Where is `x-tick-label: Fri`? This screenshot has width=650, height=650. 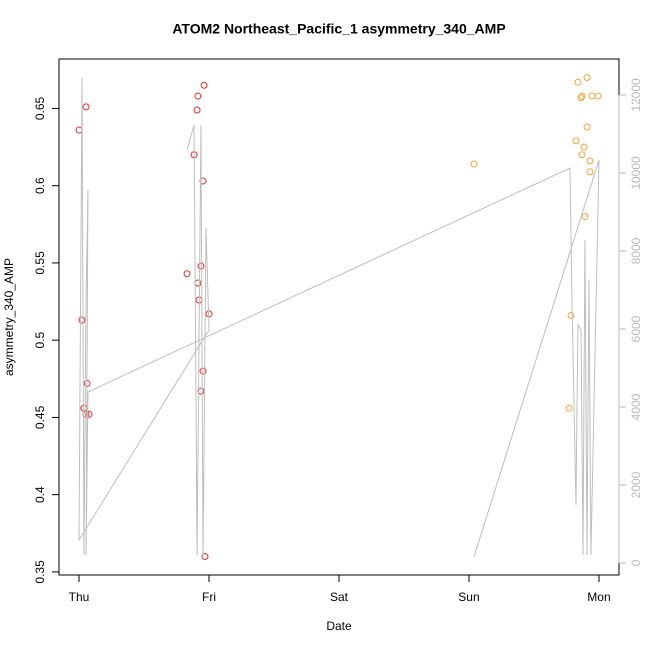
x-tick-label: Fri is located at coordinates (209, 597).